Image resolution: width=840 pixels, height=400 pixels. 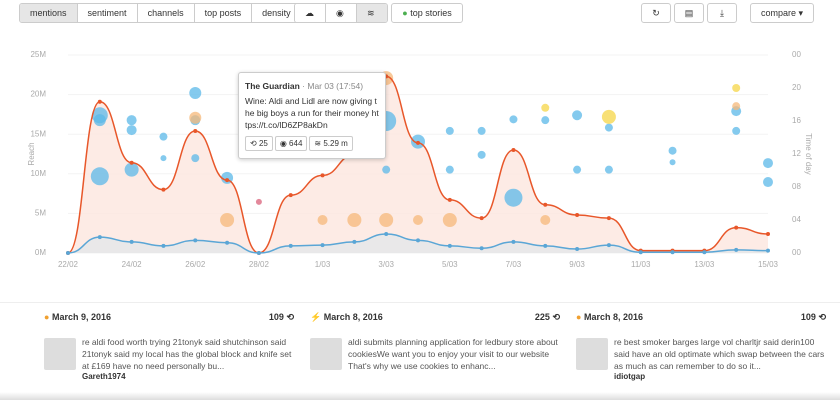 I want to click on tab: mentions, so click(x=49, y=13).